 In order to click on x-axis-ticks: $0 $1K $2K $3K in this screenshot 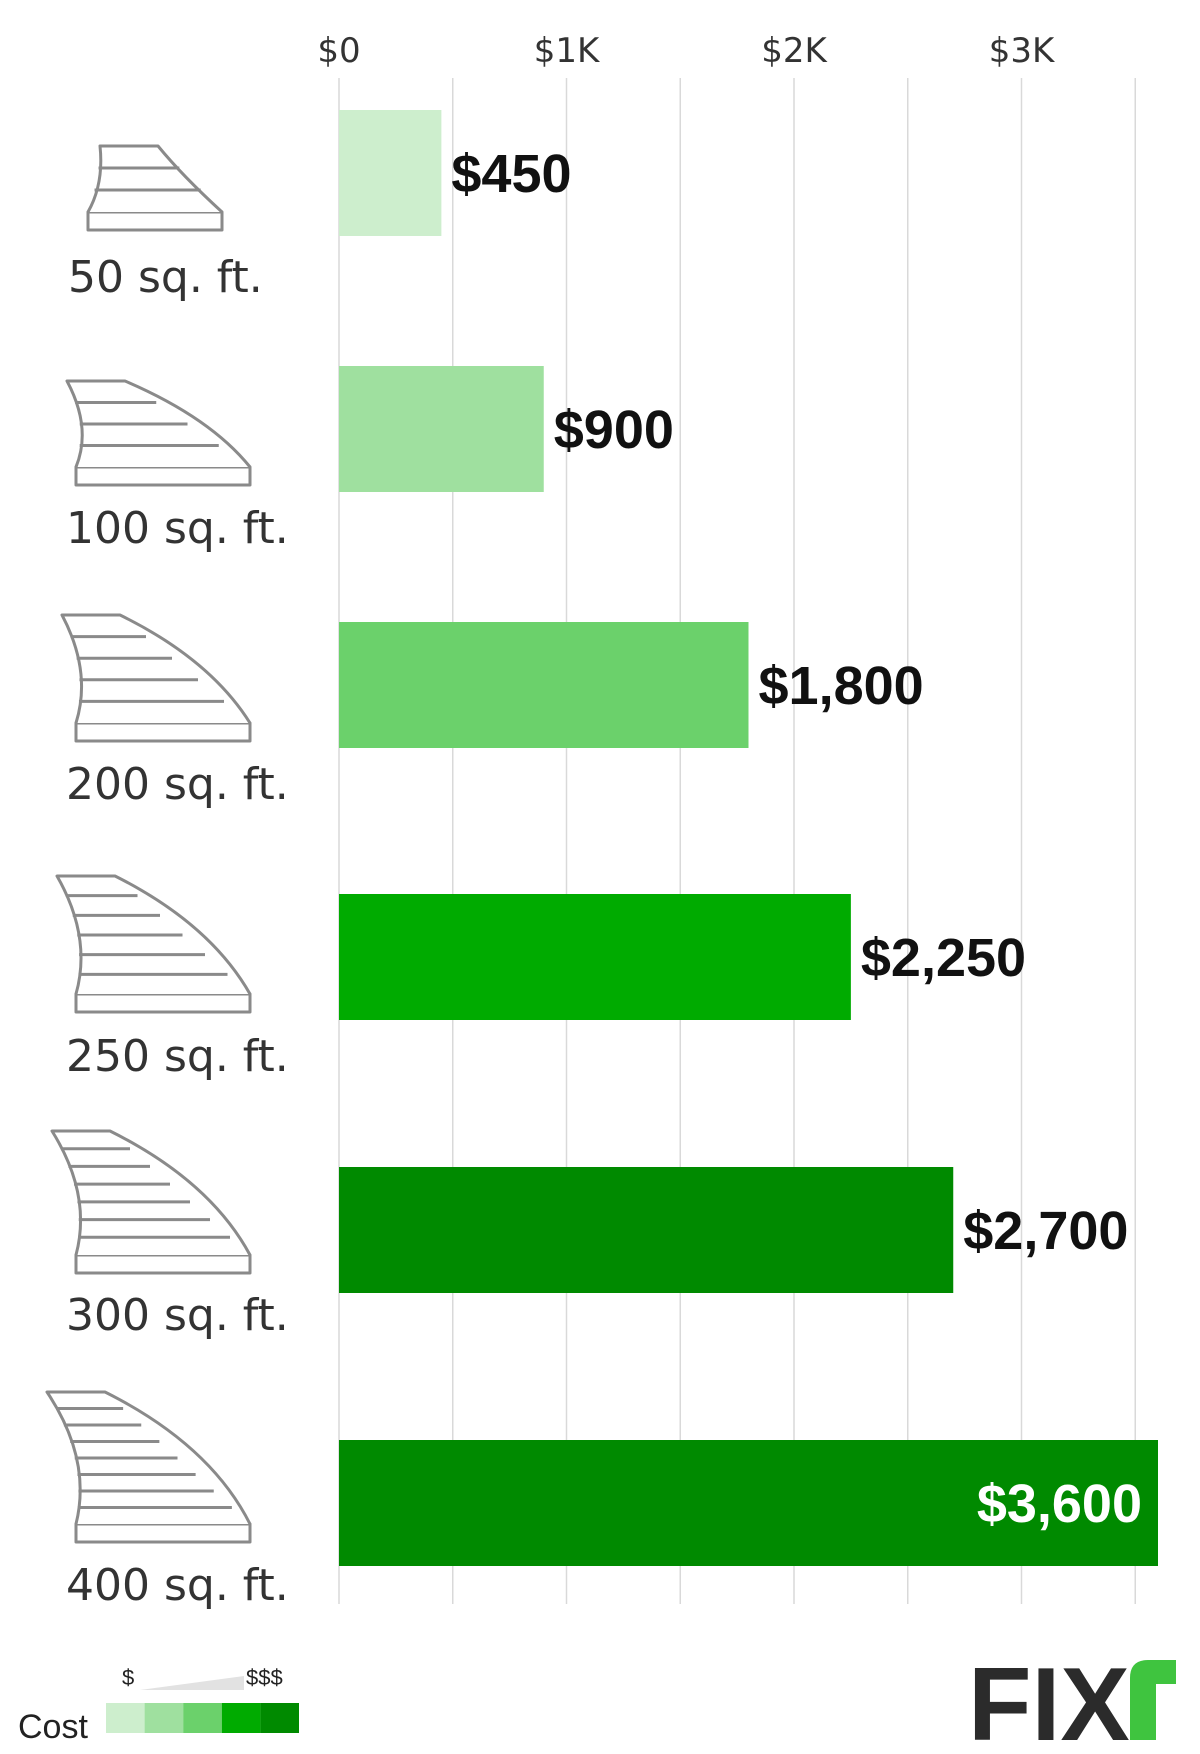, I will do `click(686, 51)`.